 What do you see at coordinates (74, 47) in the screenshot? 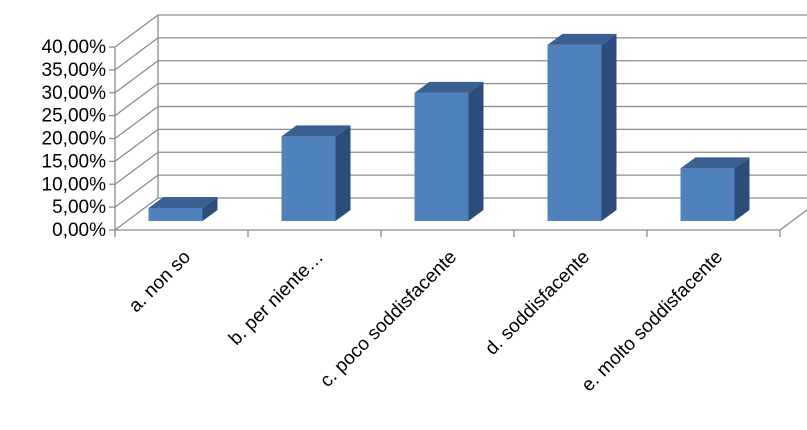
I see `y-tick-label: 40,00%` at bounding box center [74, 47].